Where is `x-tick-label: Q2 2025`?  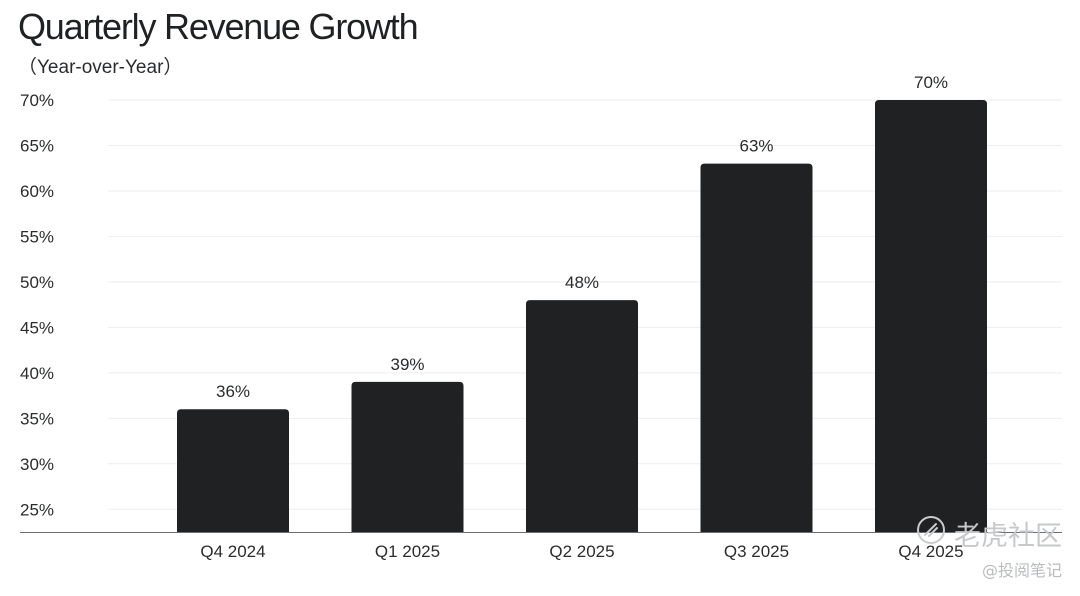 x-tick-label: Q2 2025 is located at coordinates (581, 551).